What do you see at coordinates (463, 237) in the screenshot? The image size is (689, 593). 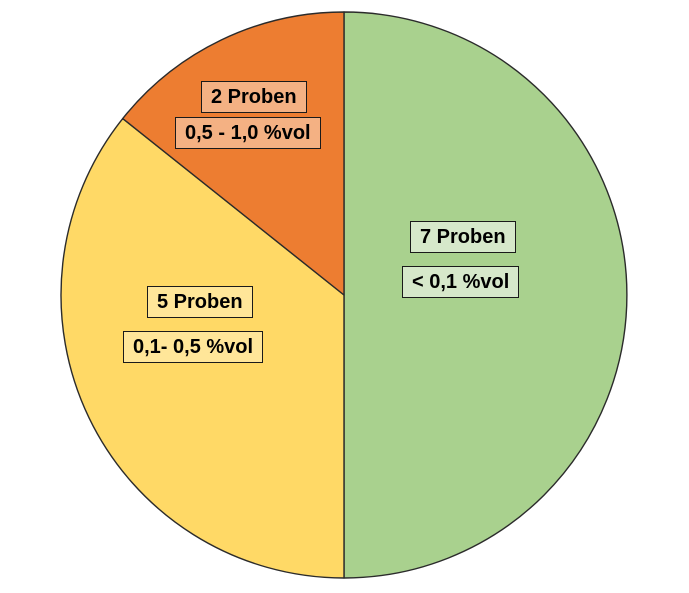 I see `slice-label-green-count: 7 Proben` at bounding box center [463, 237].